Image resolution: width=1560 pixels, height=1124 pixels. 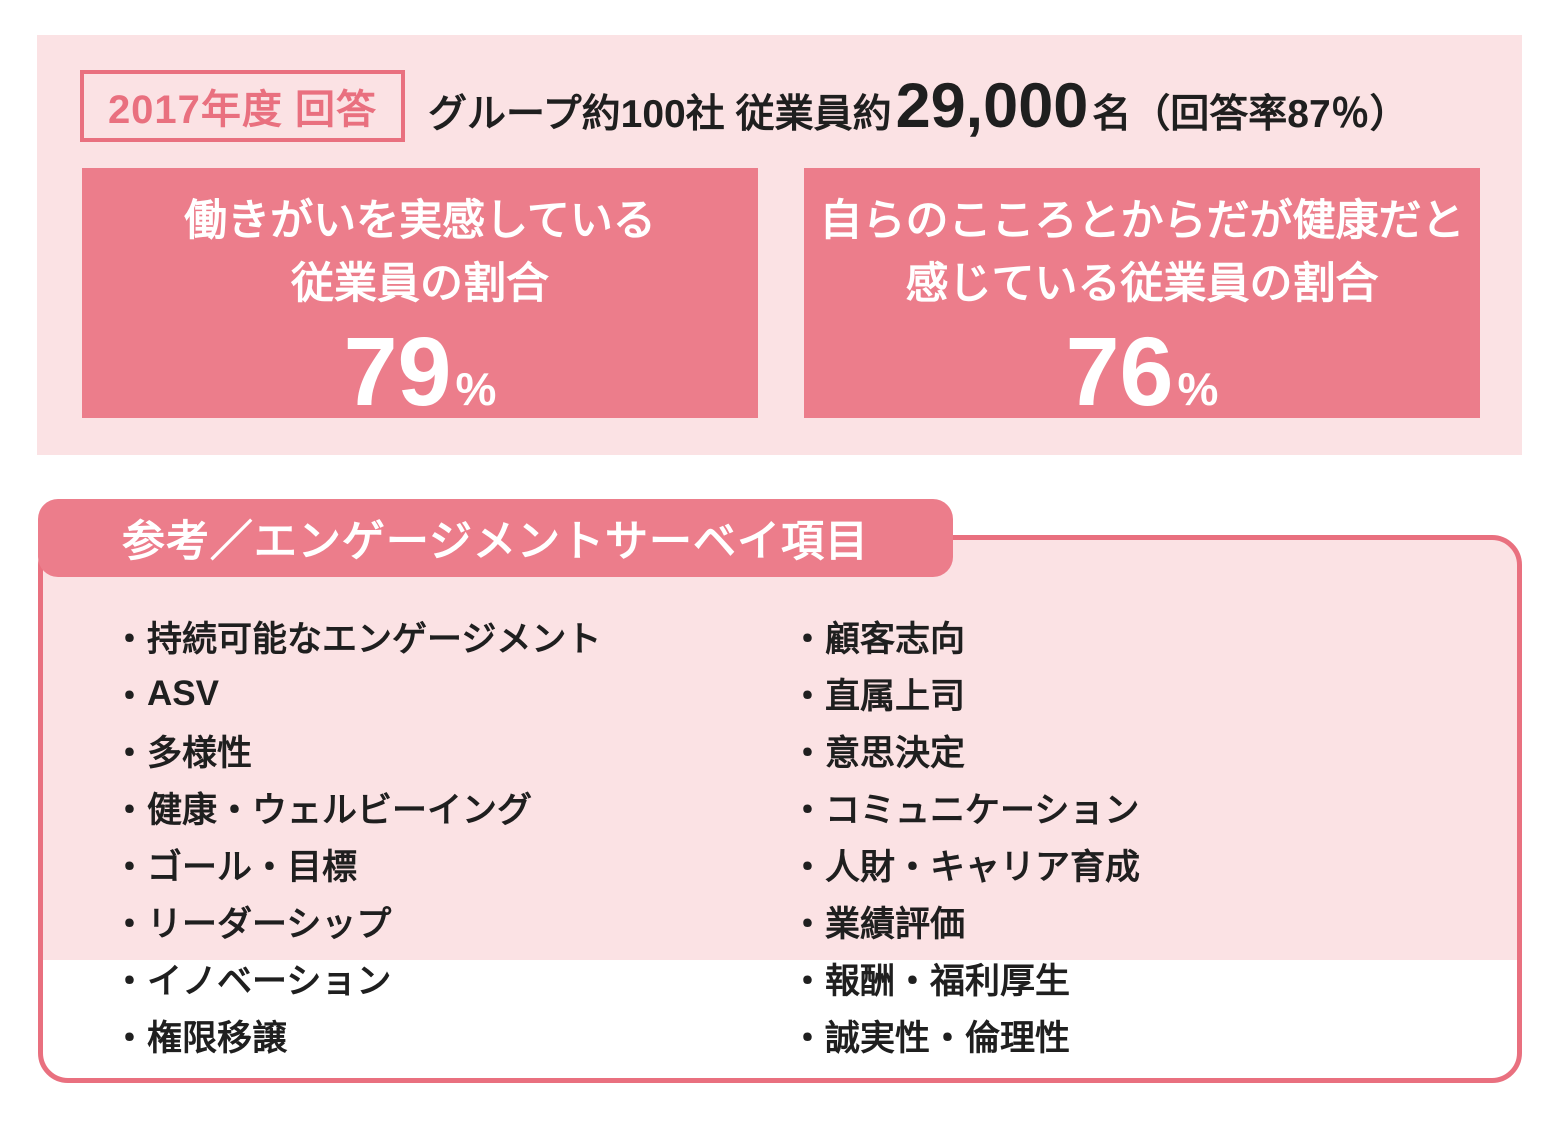 I want to click on survey-item-label: 権限移譲, so click(x=217, y=1038).